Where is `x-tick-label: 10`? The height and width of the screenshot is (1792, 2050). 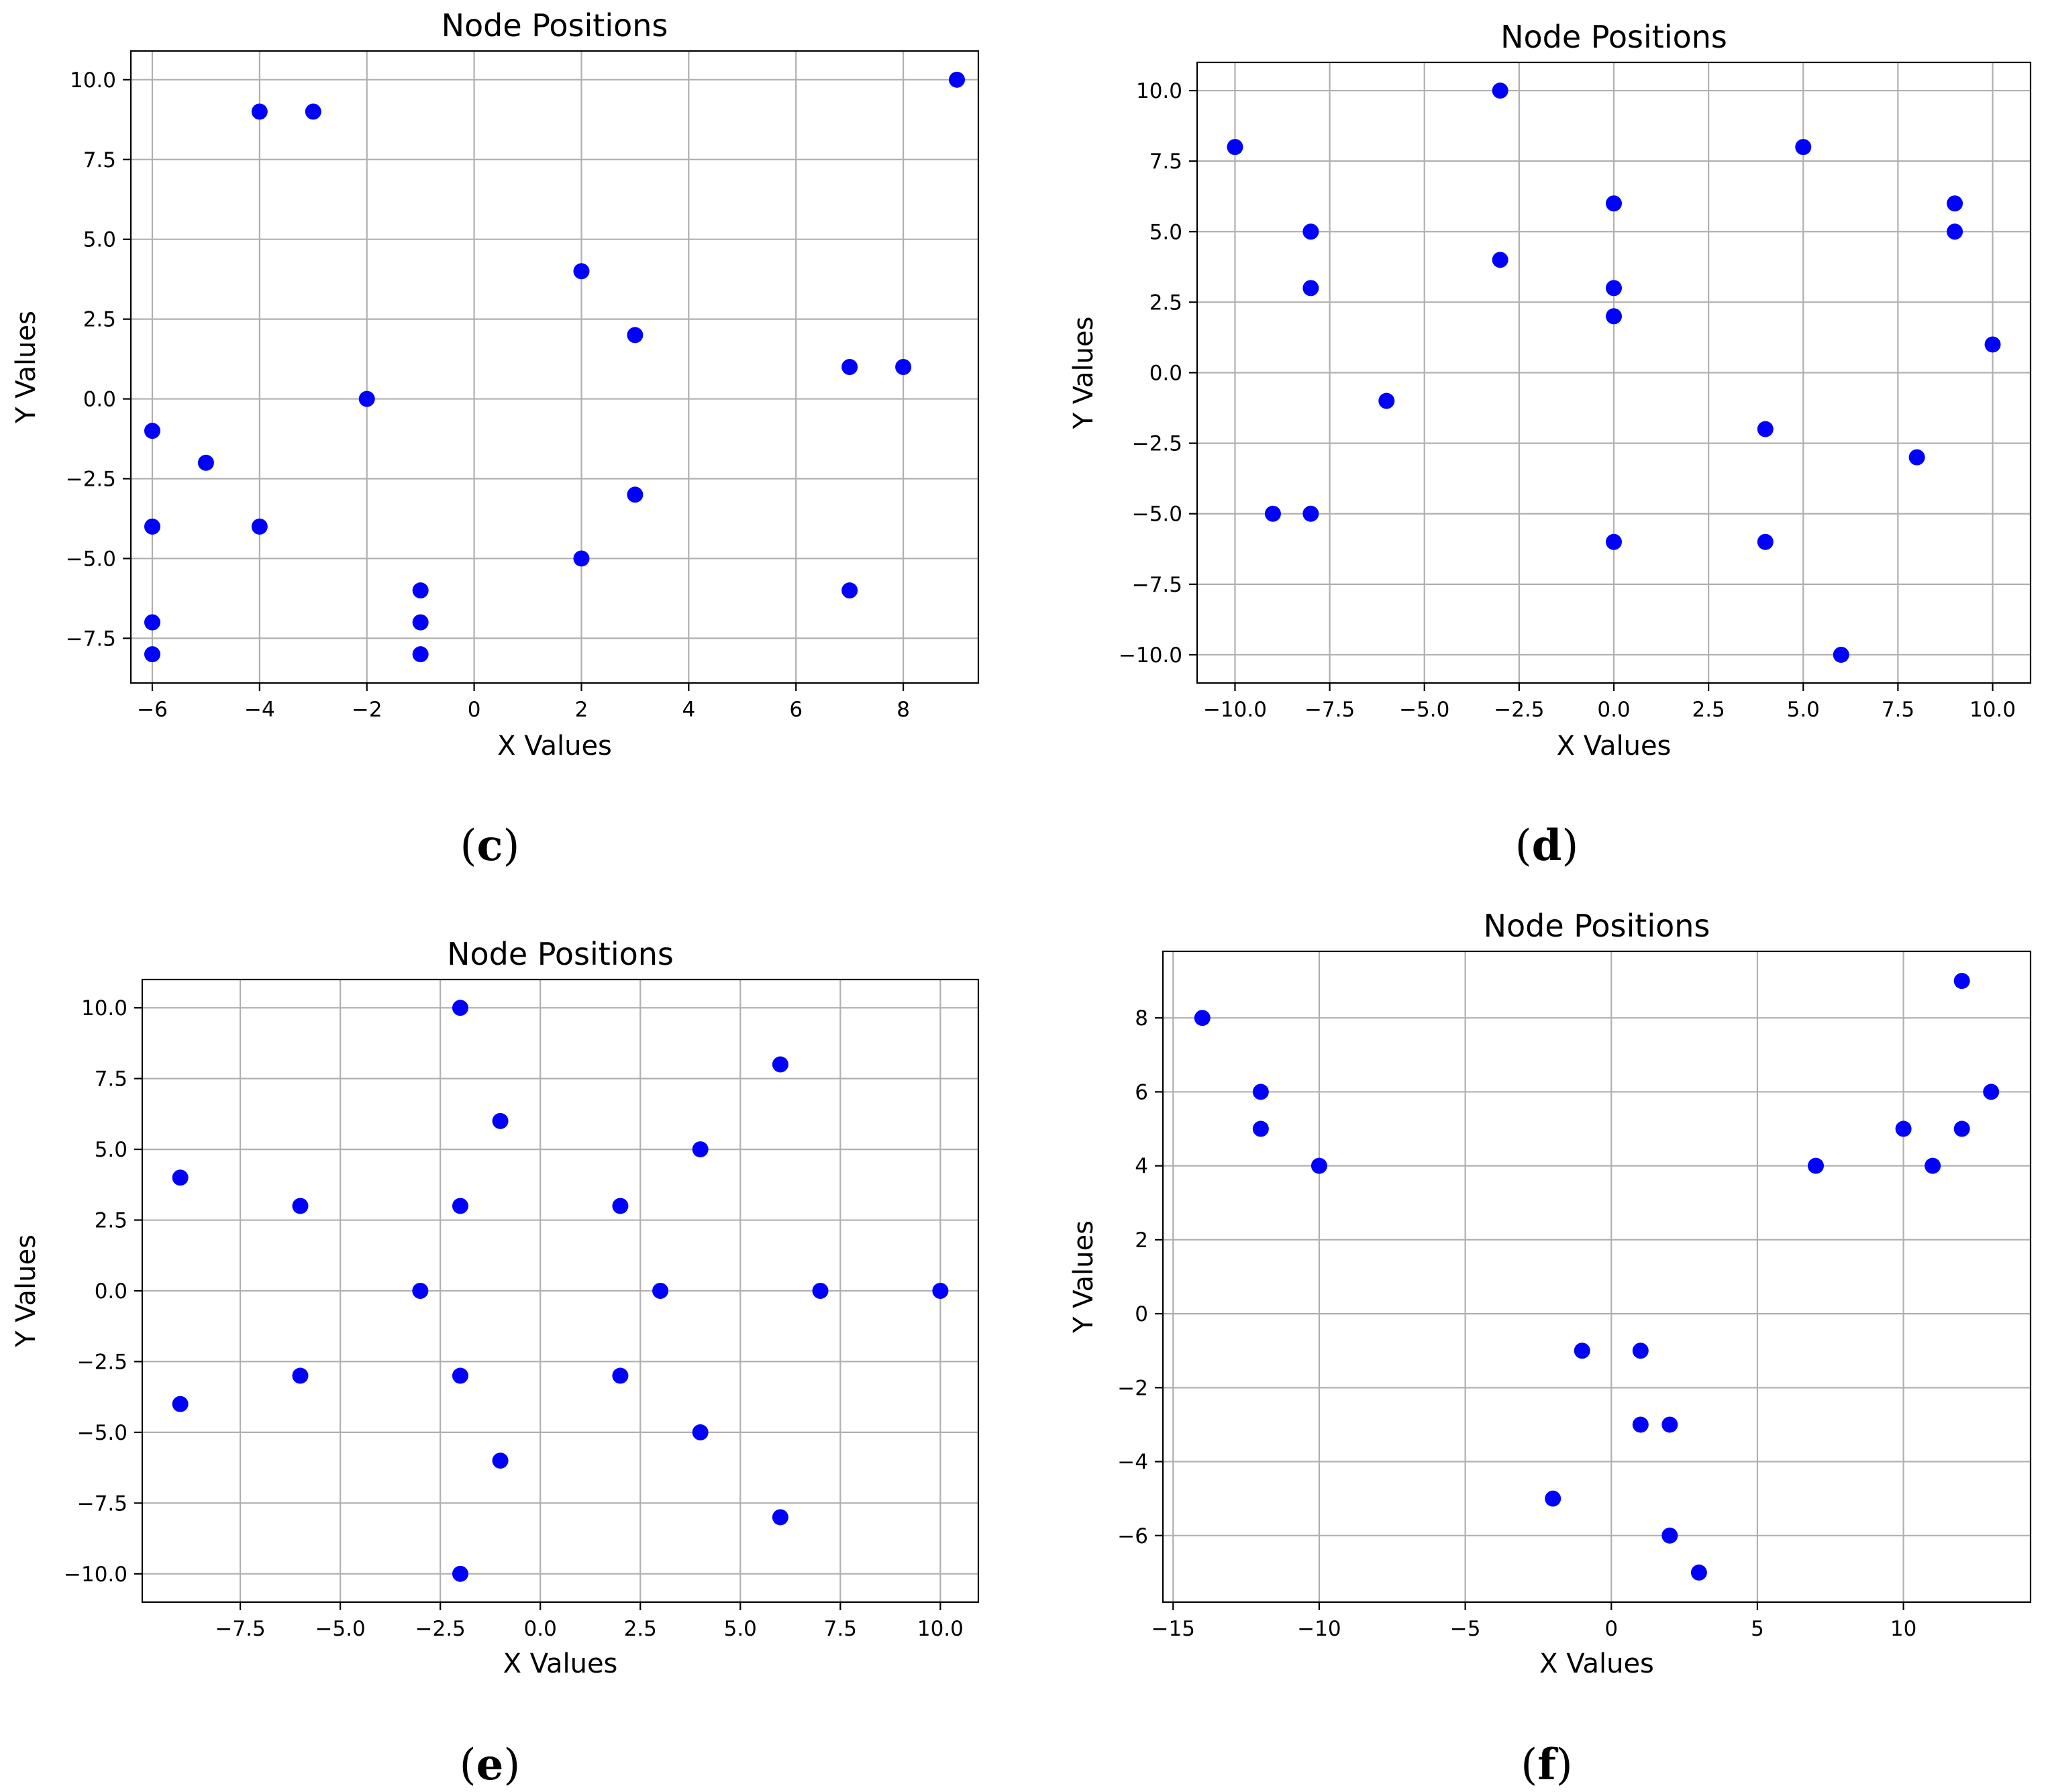
x-tick-label: 10 is located at coordinates (1903, 1629).